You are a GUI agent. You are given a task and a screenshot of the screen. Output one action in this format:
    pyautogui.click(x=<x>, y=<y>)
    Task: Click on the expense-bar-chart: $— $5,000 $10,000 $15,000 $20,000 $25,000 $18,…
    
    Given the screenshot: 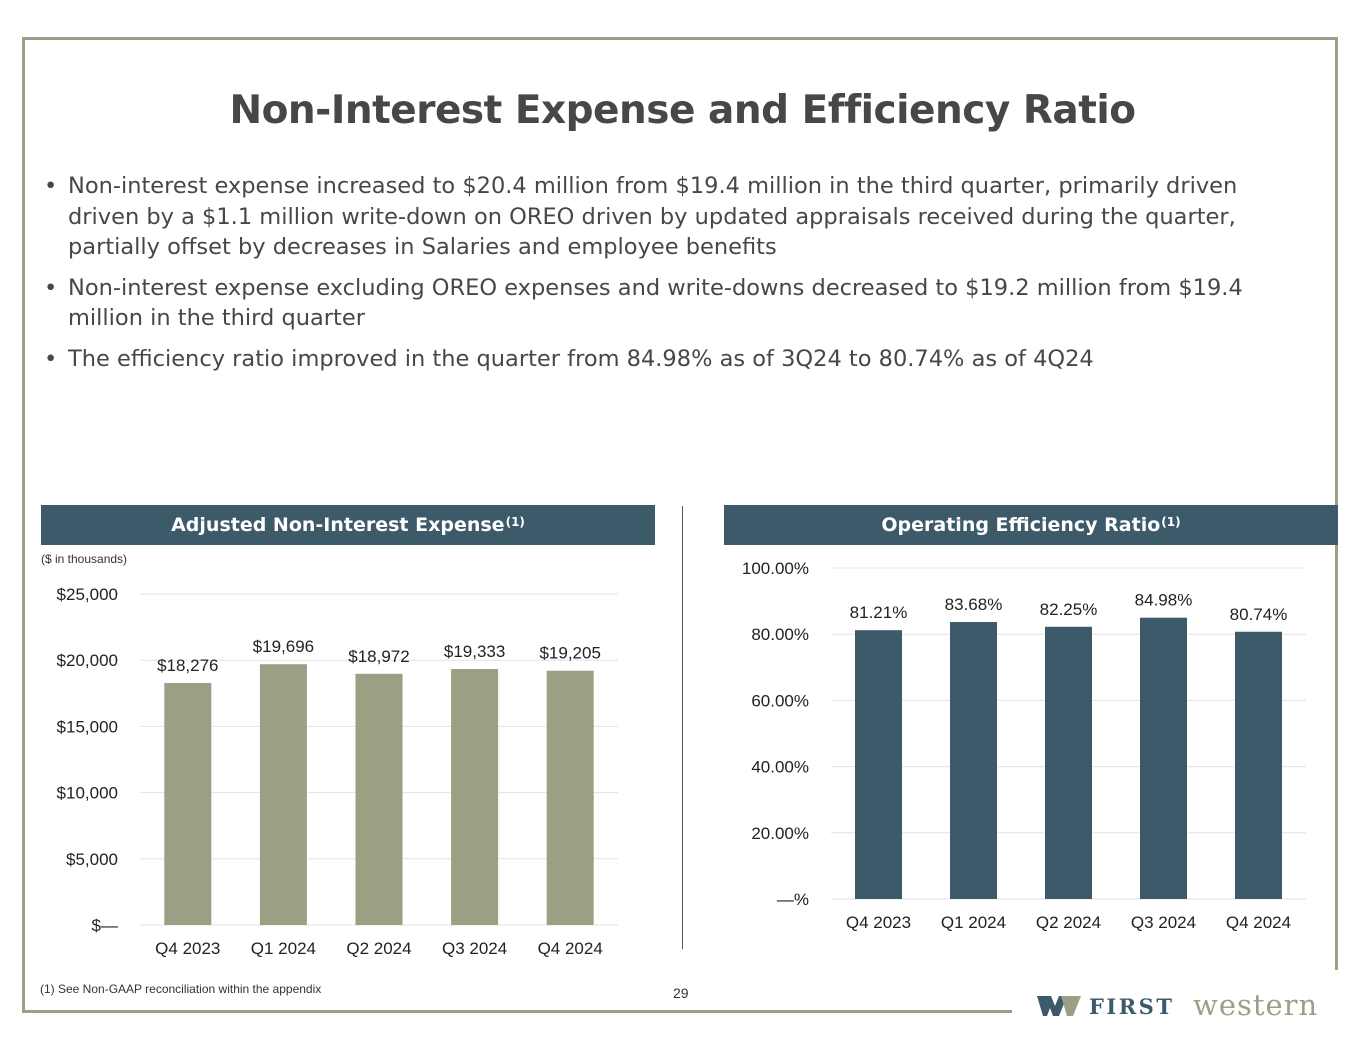 What is the action you would take?
    pyautogui.click(x=337, y=771)
    